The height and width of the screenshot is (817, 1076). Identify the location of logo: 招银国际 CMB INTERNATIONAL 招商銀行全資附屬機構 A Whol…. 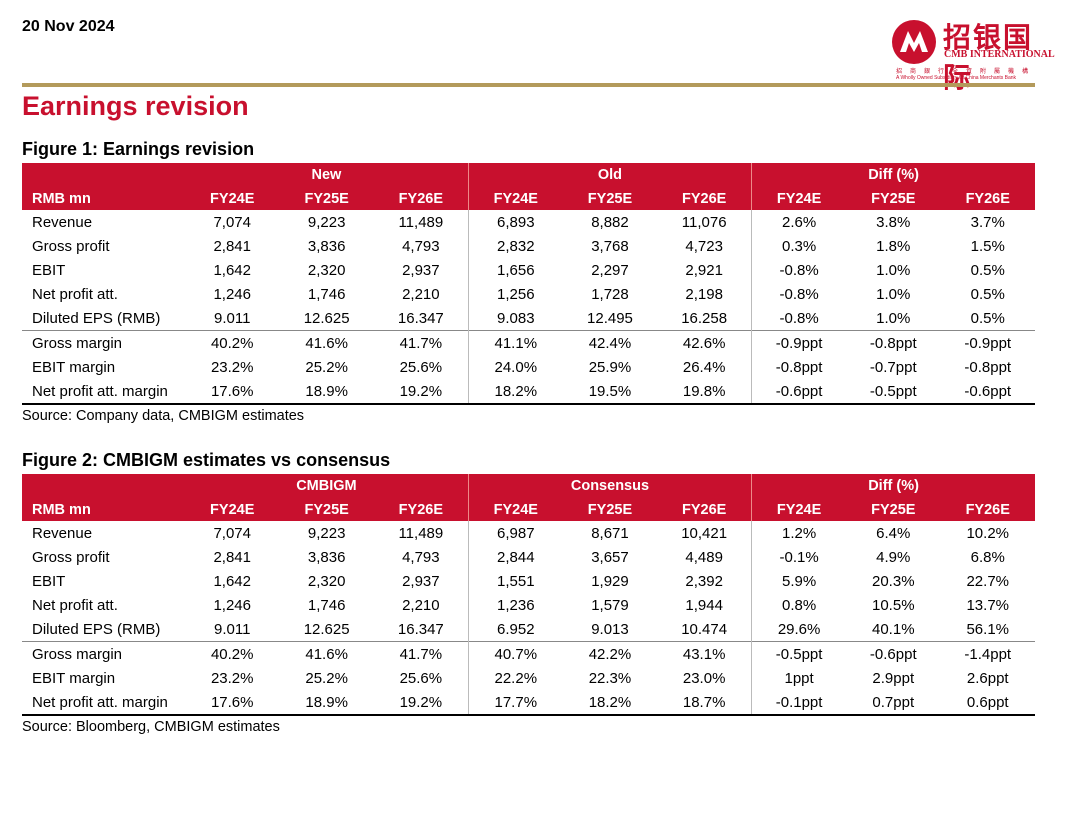
(973, 54).